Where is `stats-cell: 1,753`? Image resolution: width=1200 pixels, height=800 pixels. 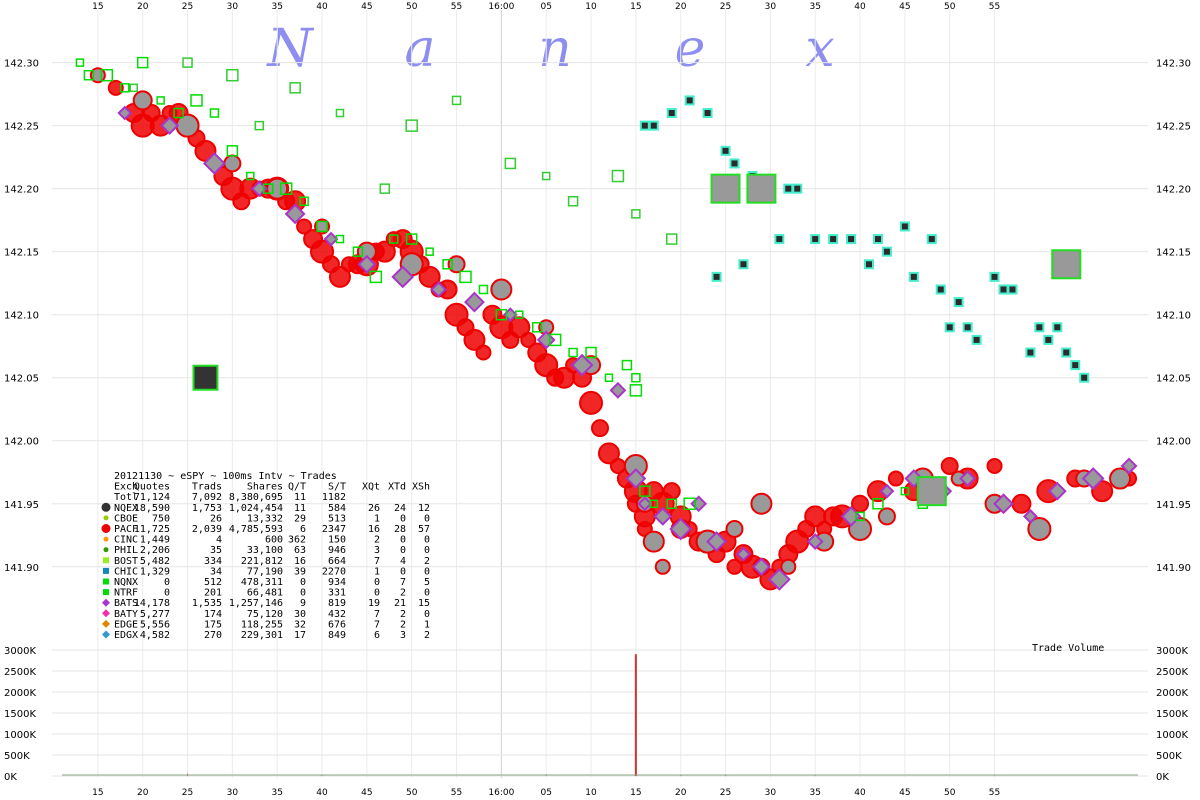 stats-cell: 1,753 is located at coordinates (207, 508).